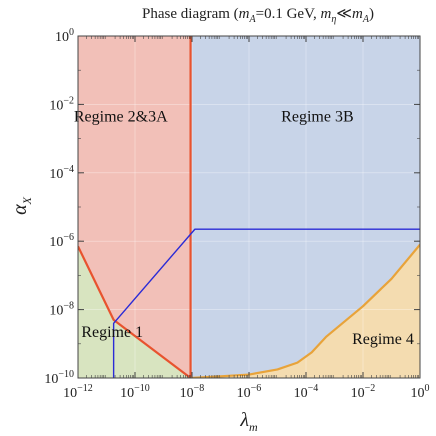  Describe the element at coordinates (112, 332) in the screenshot. I see `region-label-regime-1: Regime 1` at that location.